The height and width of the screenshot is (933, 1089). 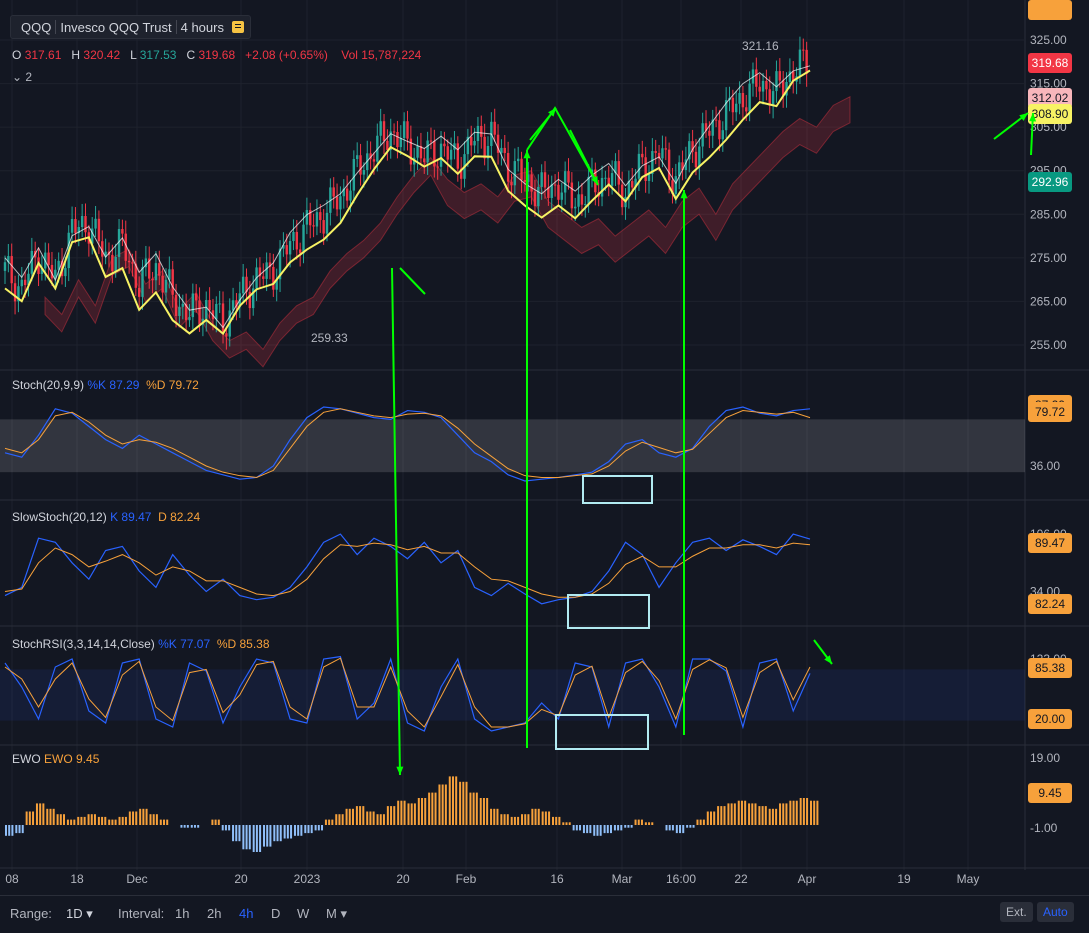 What do you see at coordinates (303, 913) in the screenshot?
I see `interval-w: W` at bounding box center [303, 913].